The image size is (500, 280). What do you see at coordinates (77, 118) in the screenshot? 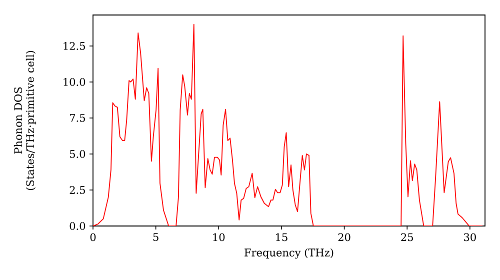
I see `y-tick-label: 7.5` at bounding box center [77, 118].